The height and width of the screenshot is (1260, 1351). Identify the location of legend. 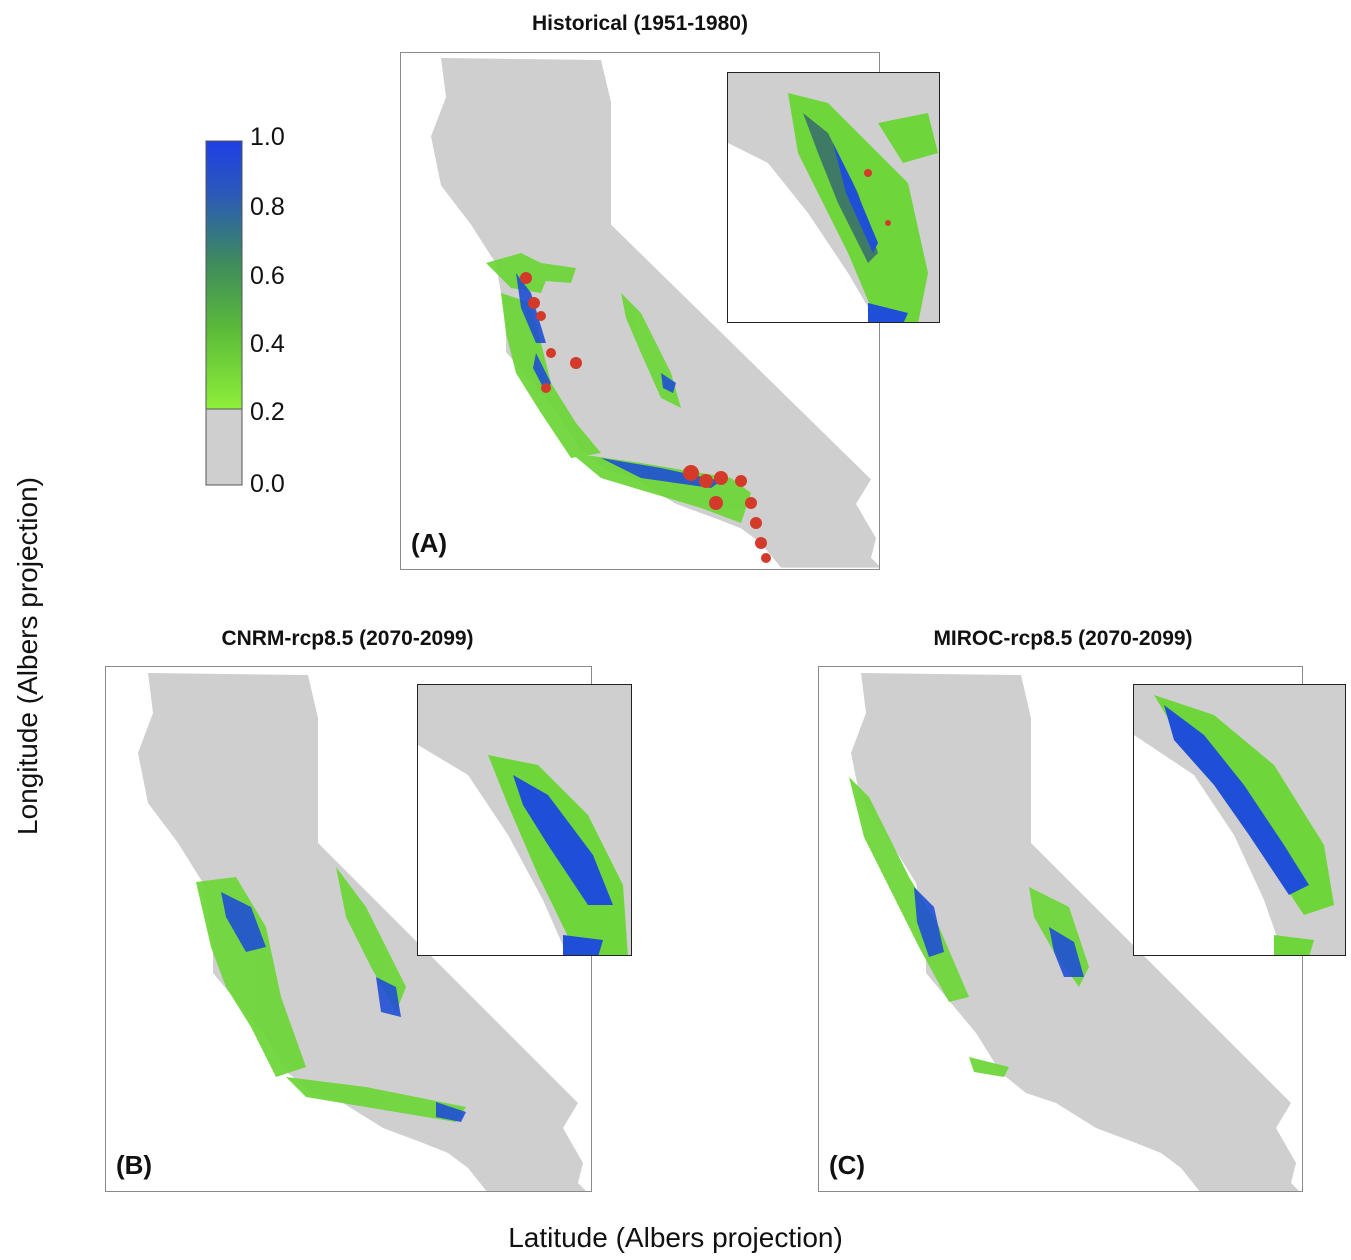
(225, 314).